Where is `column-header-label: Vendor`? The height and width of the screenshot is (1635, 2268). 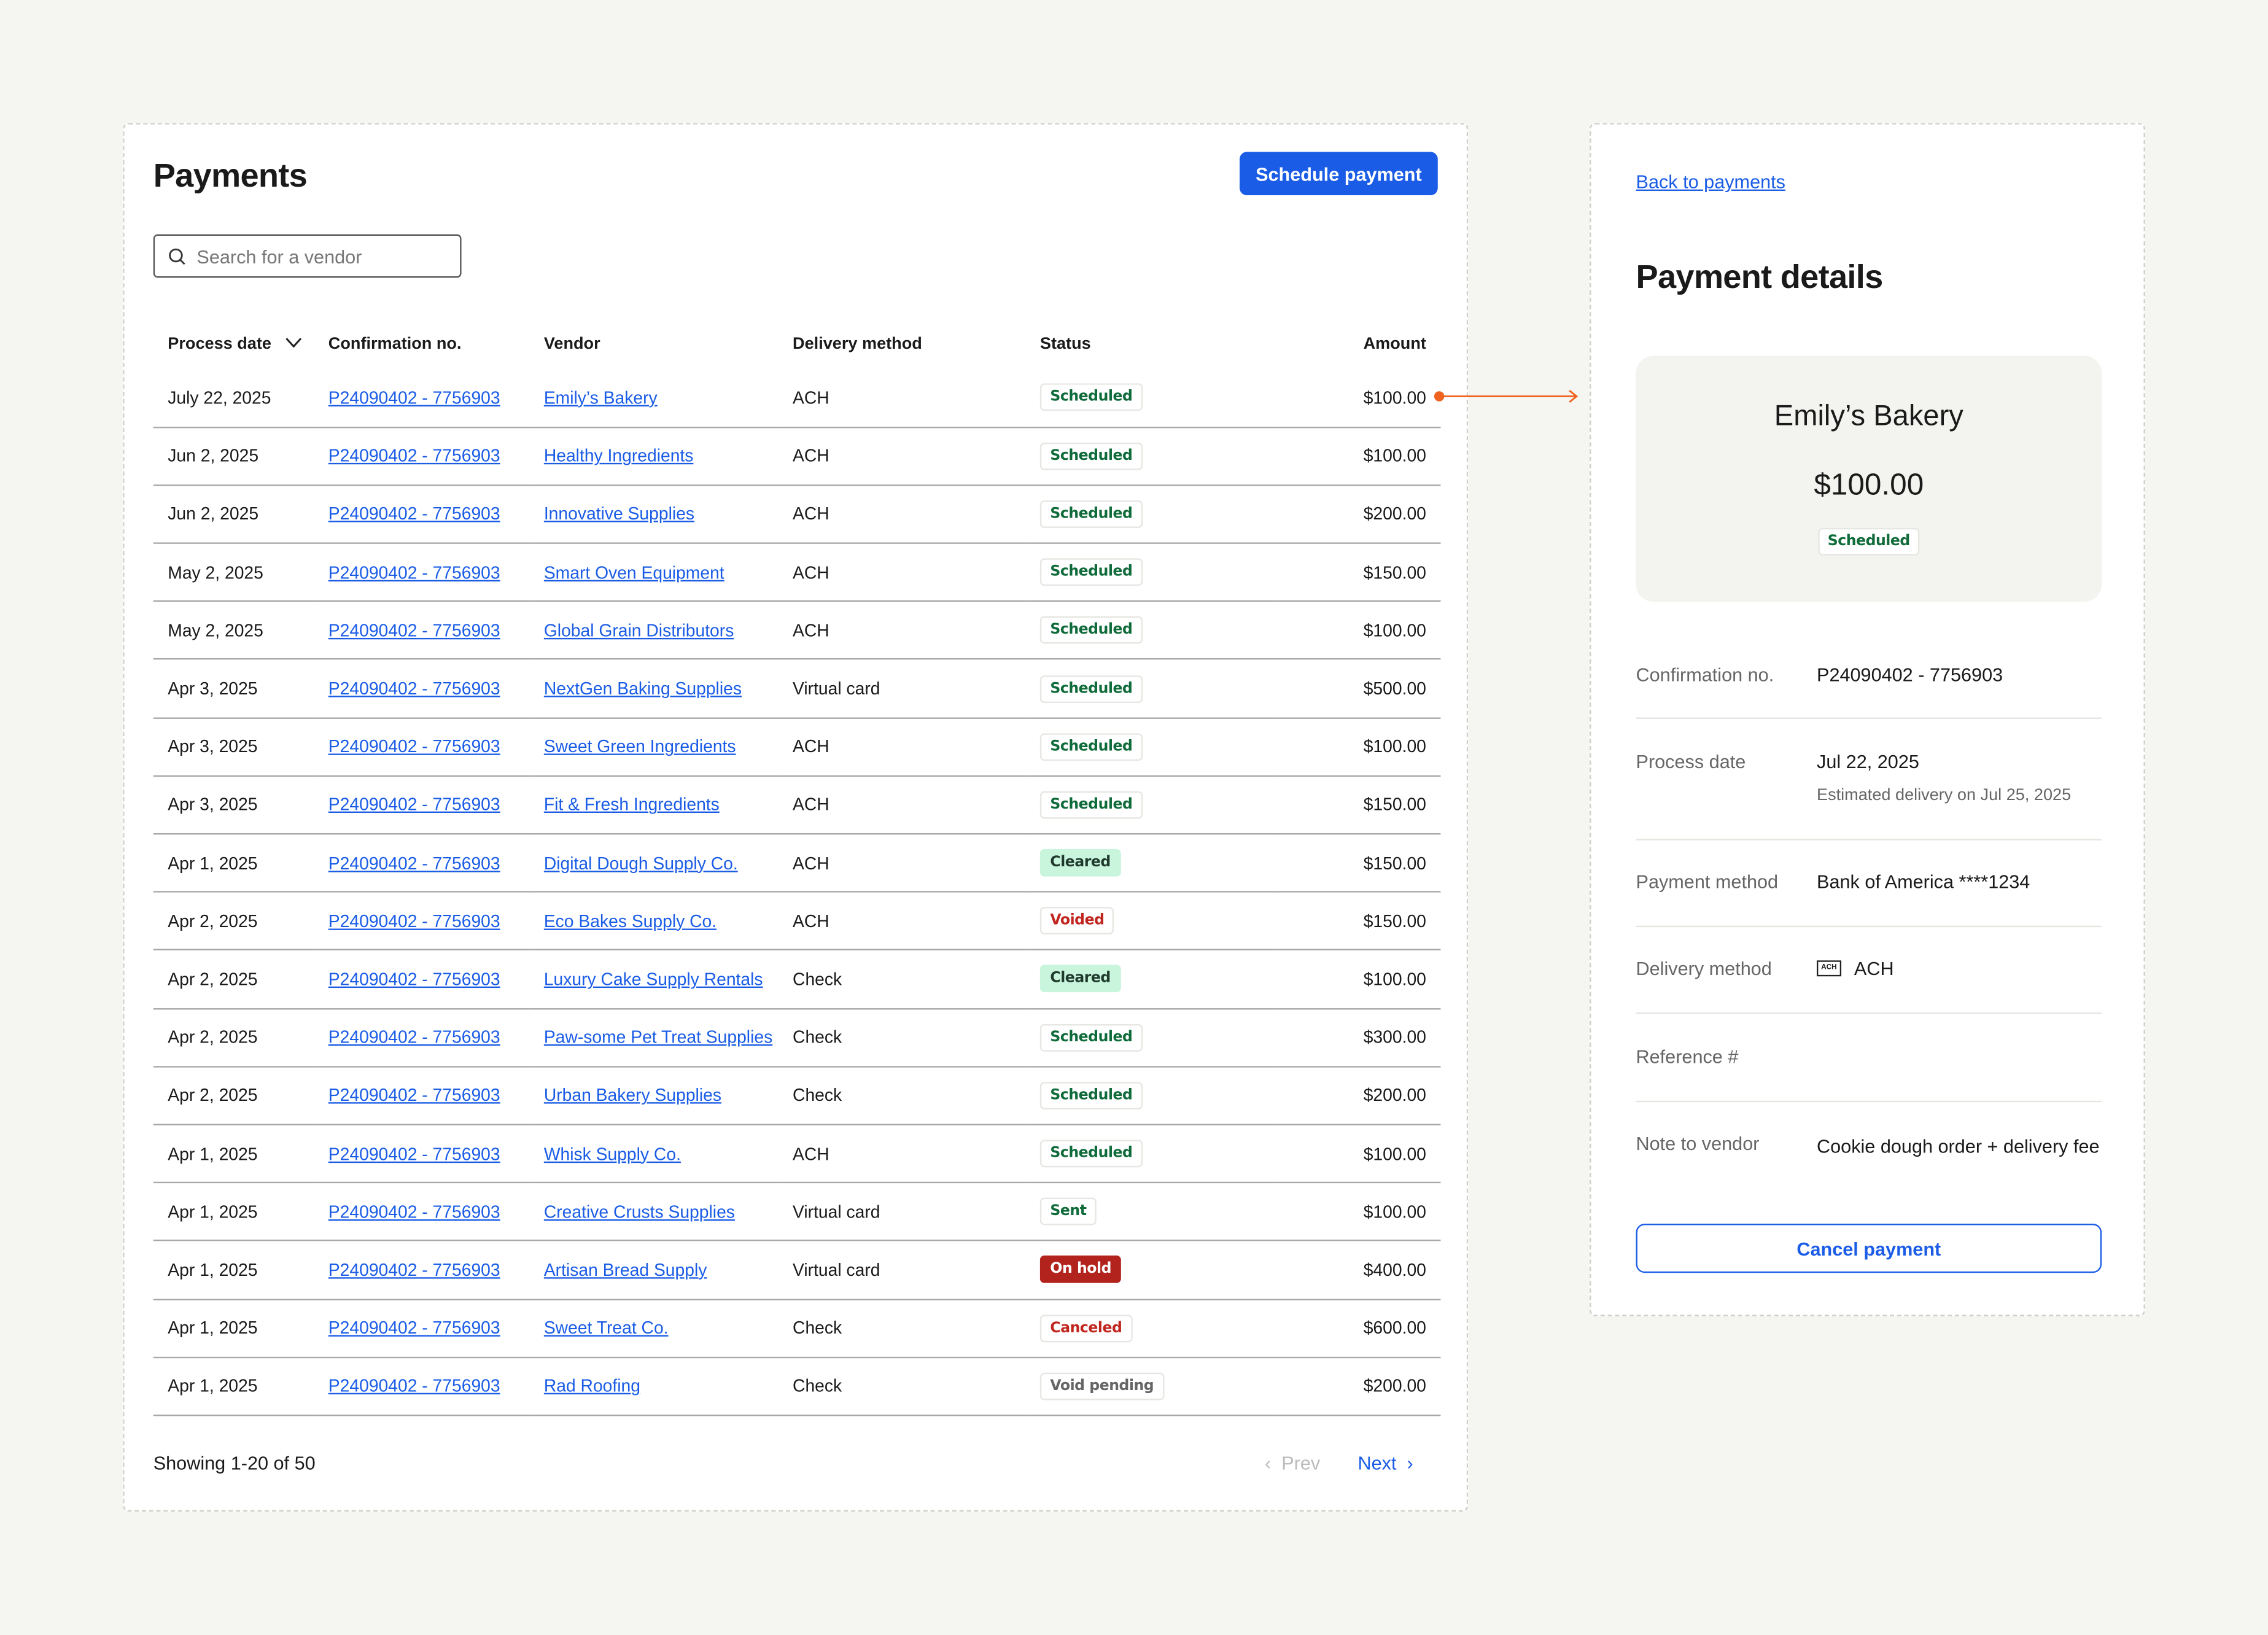 column-header-label: Vendor is located at coordinates (571, 344).